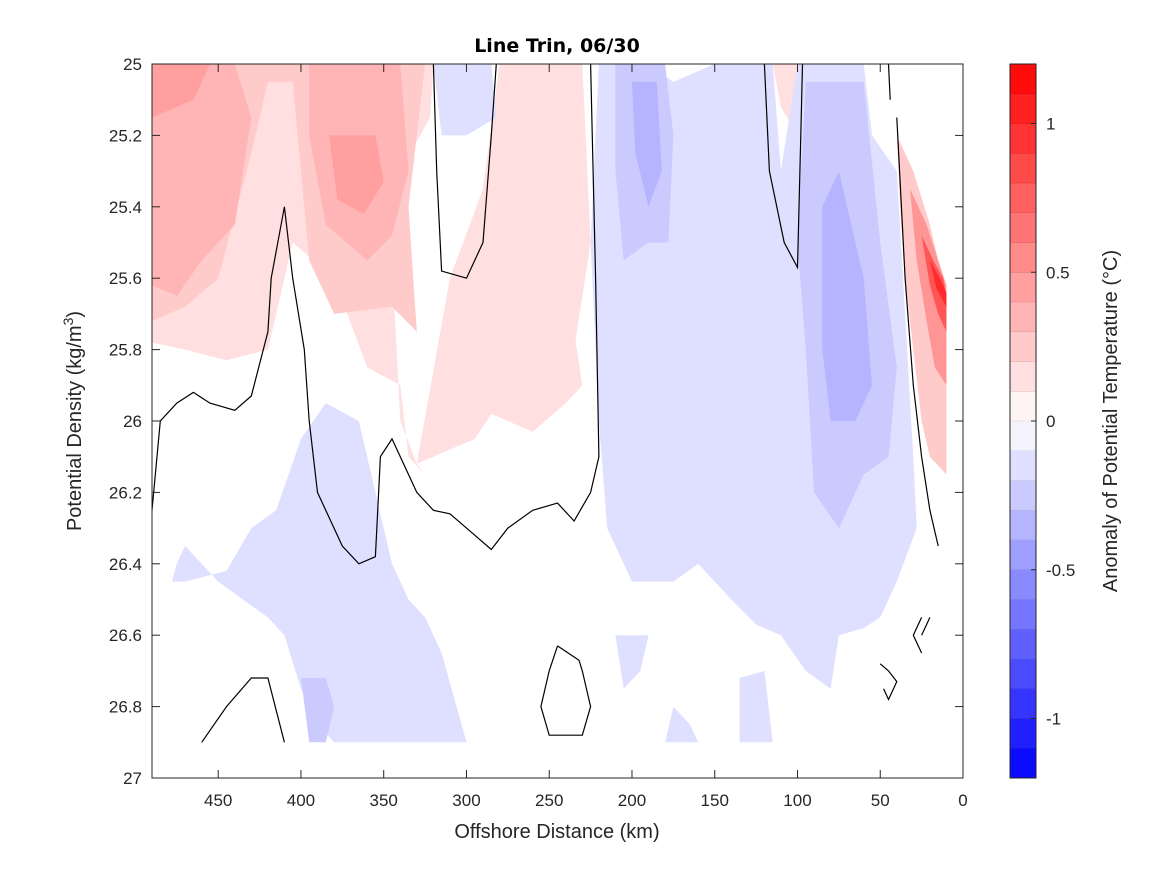 This screenshot has width=1167, height=875. What do you see at coordinates (1050, 124) in the screenshot?
I see `colorbar-tick-label: 1` at bounding box center [1050, 124].